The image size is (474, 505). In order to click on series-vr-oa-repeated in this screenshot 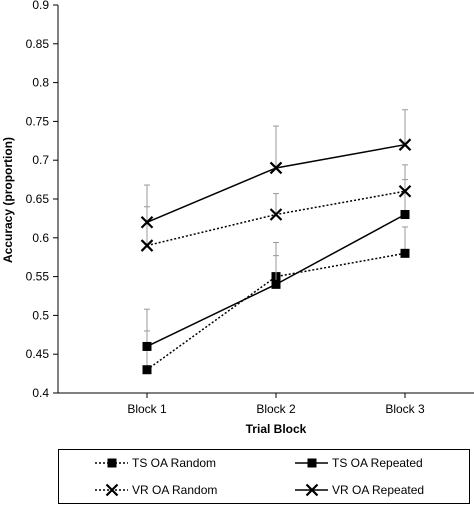, I will do `click(276, 169)`.